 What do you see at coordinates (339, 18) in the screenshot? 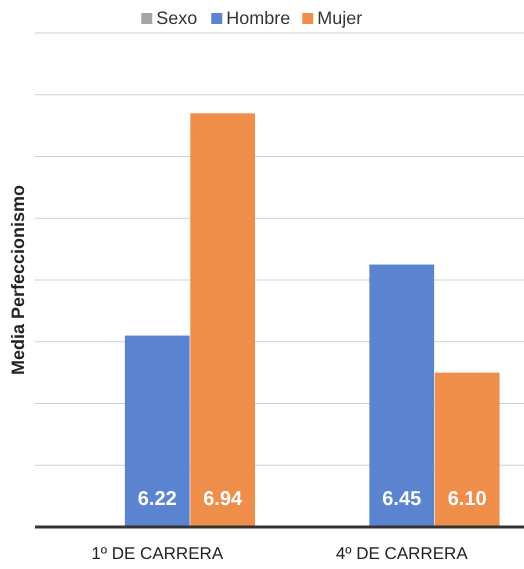
I see `legend-label: Mujer` at bounding box center [339, 18].